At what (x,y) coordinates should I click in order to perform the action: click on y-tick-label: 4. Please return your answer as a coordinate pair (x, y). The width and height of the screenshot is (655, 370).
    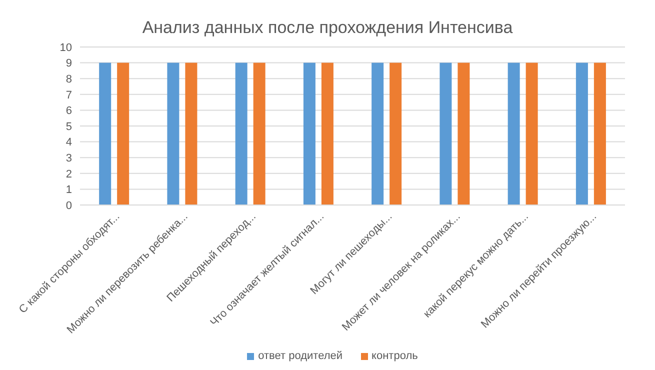
    Looking at the image, I should click on (69, 142).